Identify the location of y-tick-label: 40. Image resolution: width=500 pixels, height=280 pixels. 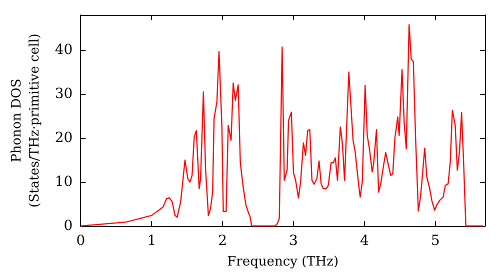
(63, 50).